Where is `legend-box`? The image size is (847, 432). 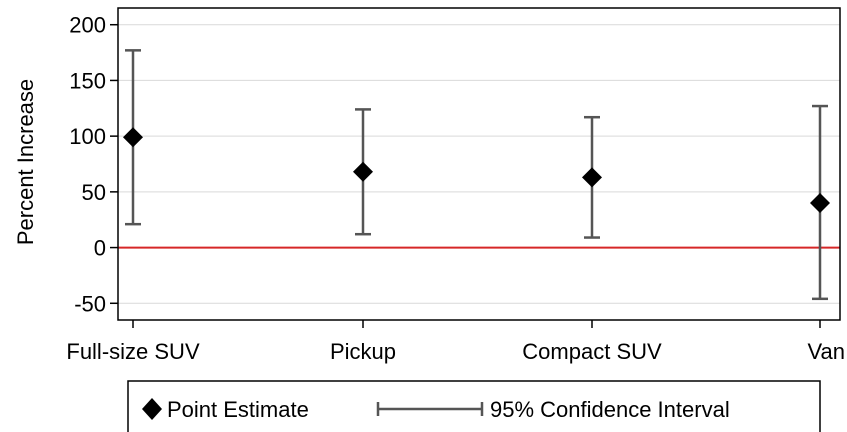 legend-box is located at coordinates (474, 406).